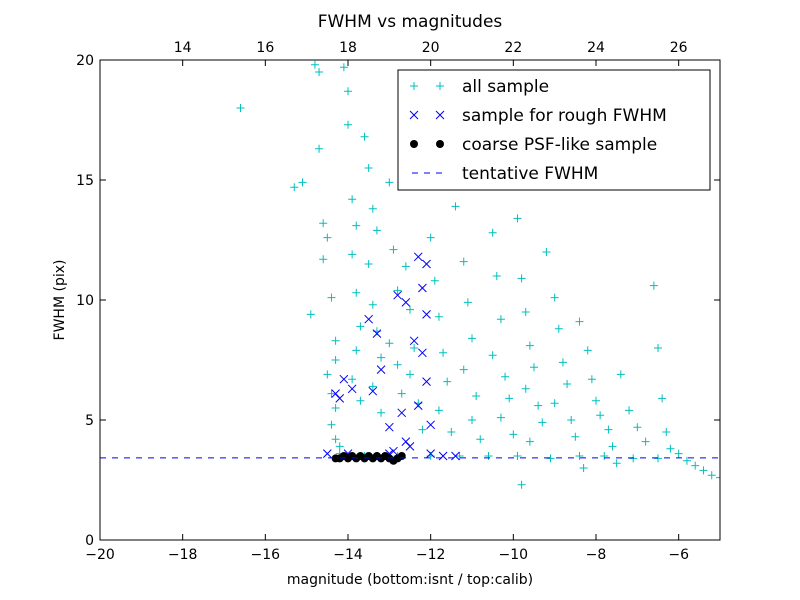  Describe the element at coordinates (431, 48) in the screenshot. I see `top-tick-label: 20` at that location.